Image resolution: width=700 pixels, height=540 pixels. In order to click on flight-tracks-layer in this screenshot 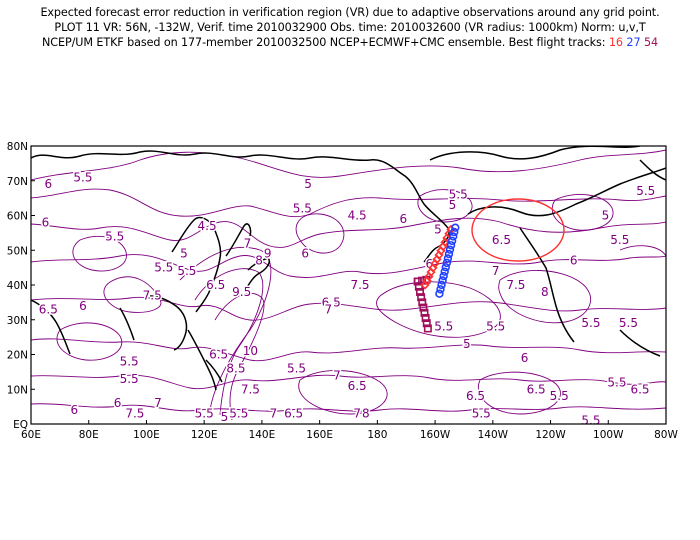, I will do `click(436, 278)`.